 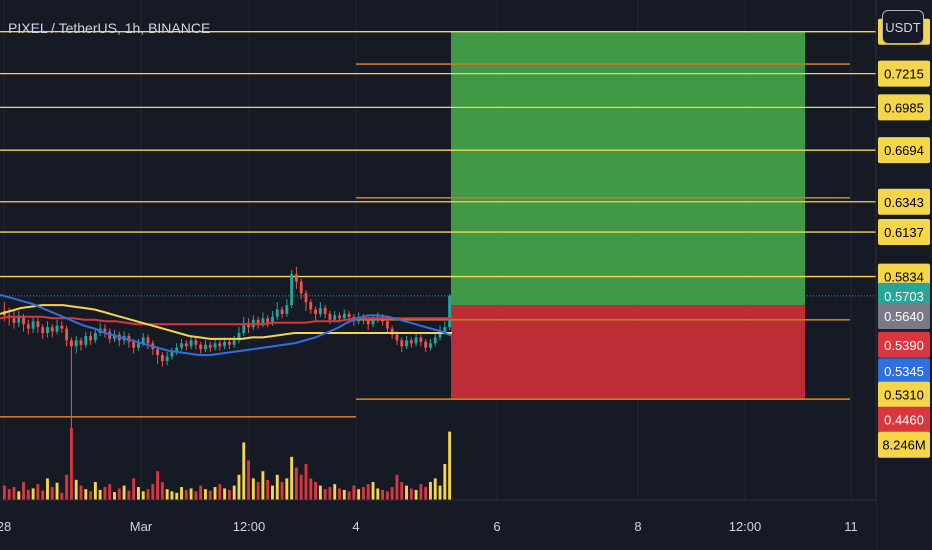 I want to click on time-label: 12:00, so click(x=745, y=526).